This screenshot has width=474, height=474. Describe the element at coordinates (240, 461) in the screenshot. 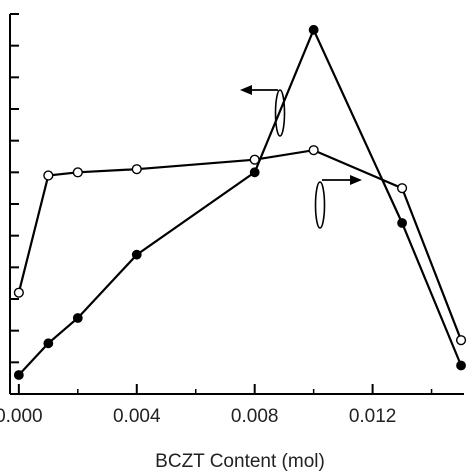

I see `x-axis-title: BCZT Content (mol)` at that location.